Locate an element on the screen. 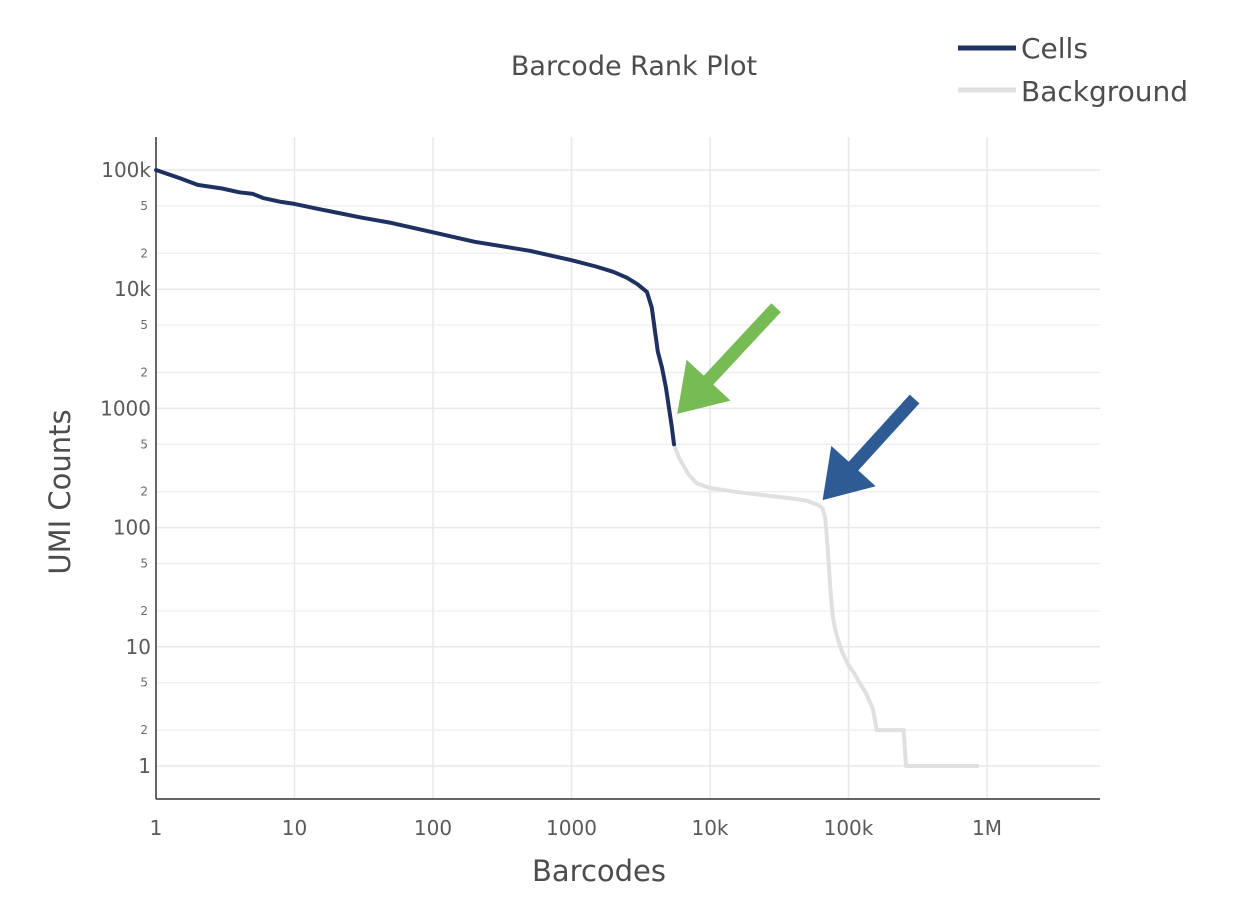 The image size is (1246, 900). x-tick-labels: 1 10 100 1000 10k 100k 1M is located at coordinates (576, 828).